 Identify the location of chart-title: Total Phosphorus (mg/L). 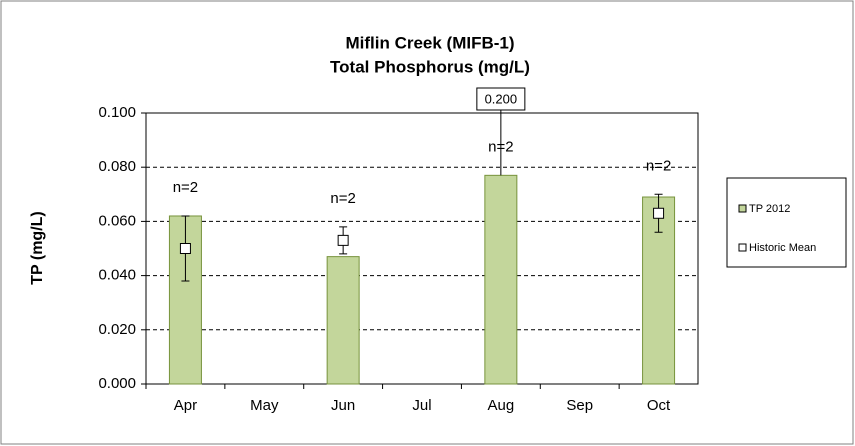
(430, 66).